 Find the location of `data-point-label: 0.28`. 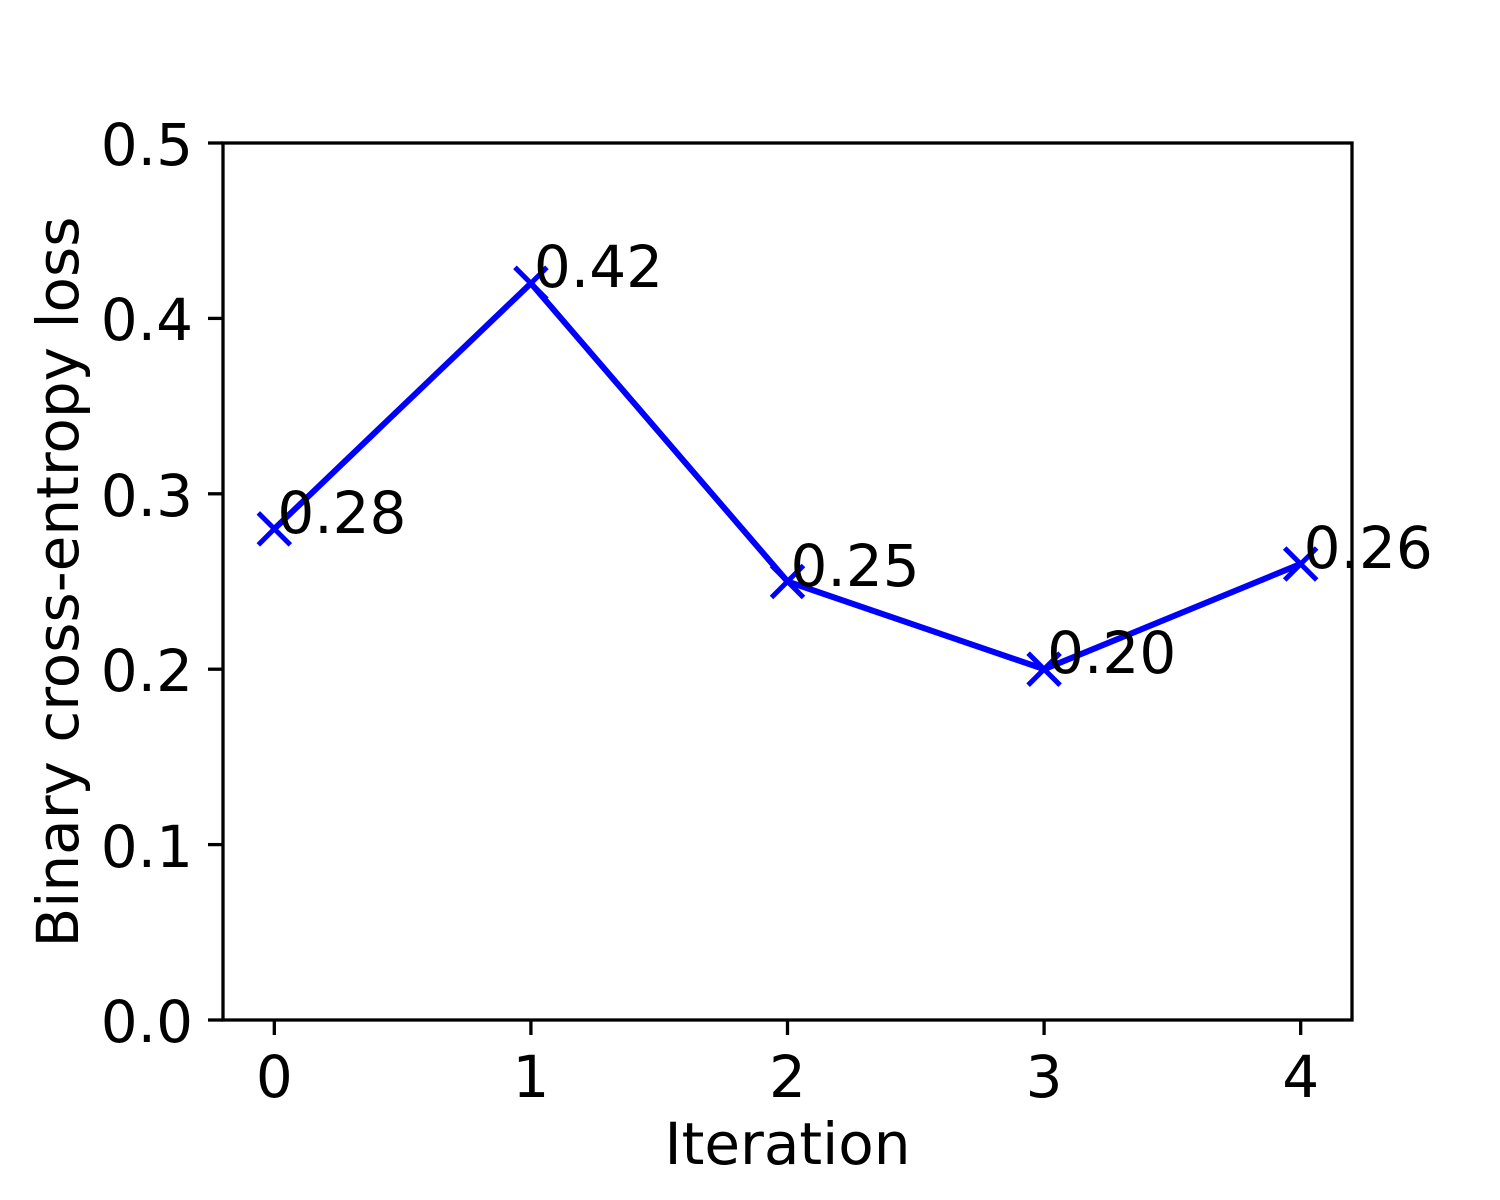

data-point-label: 0.28 is located at coordinates (342, 512).